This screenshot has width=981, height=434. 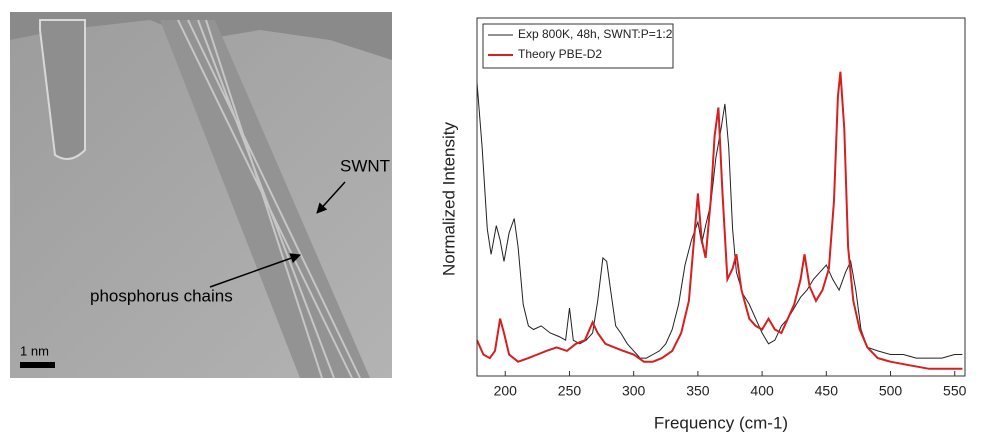 What do you see at coordinates (161, 295) in the screenshot?
I see `image-label: phosphorus chains` at bounding box center [161, 295].